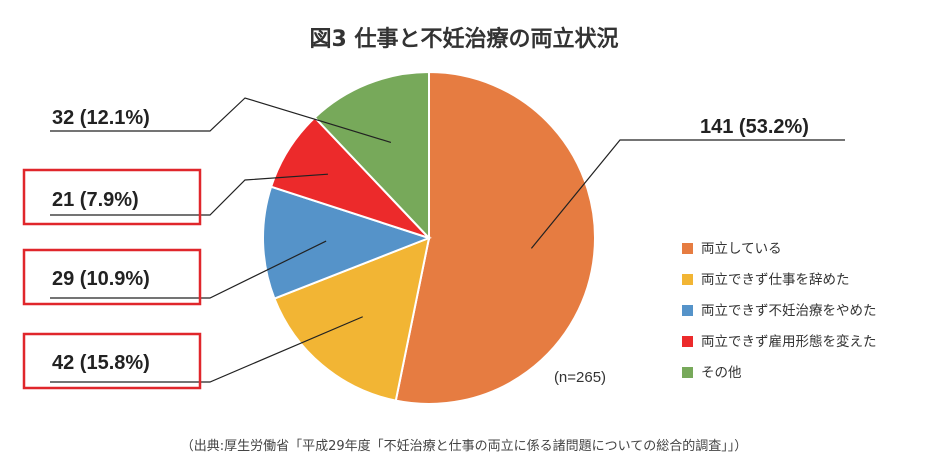 Image resolution: width=928 pixels, height=460 pixels. What do you see at coordinates (741, 249) in the screenshot?
I see `legend-label: 両立している` at bounding box center [741, 249].